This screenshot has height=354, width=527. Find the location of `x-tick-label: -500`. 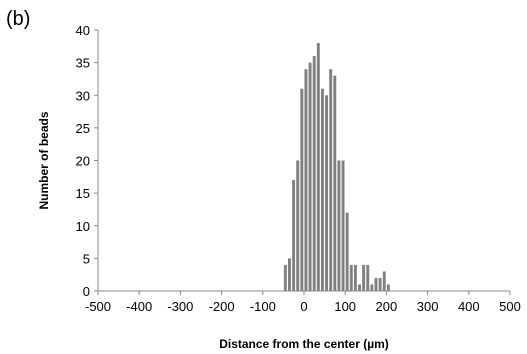

x-tick-label: -500 is located at coordinates (98, 306).